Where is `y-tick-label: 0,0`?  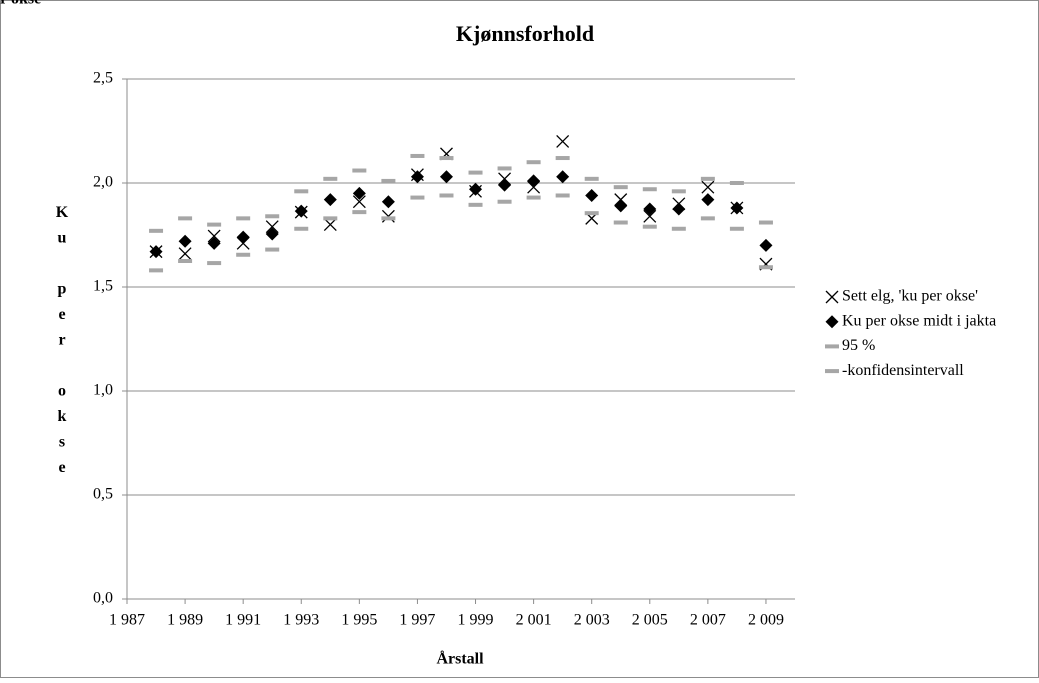 y-tick-label: 0,0 is located at coordinates (103, 598).